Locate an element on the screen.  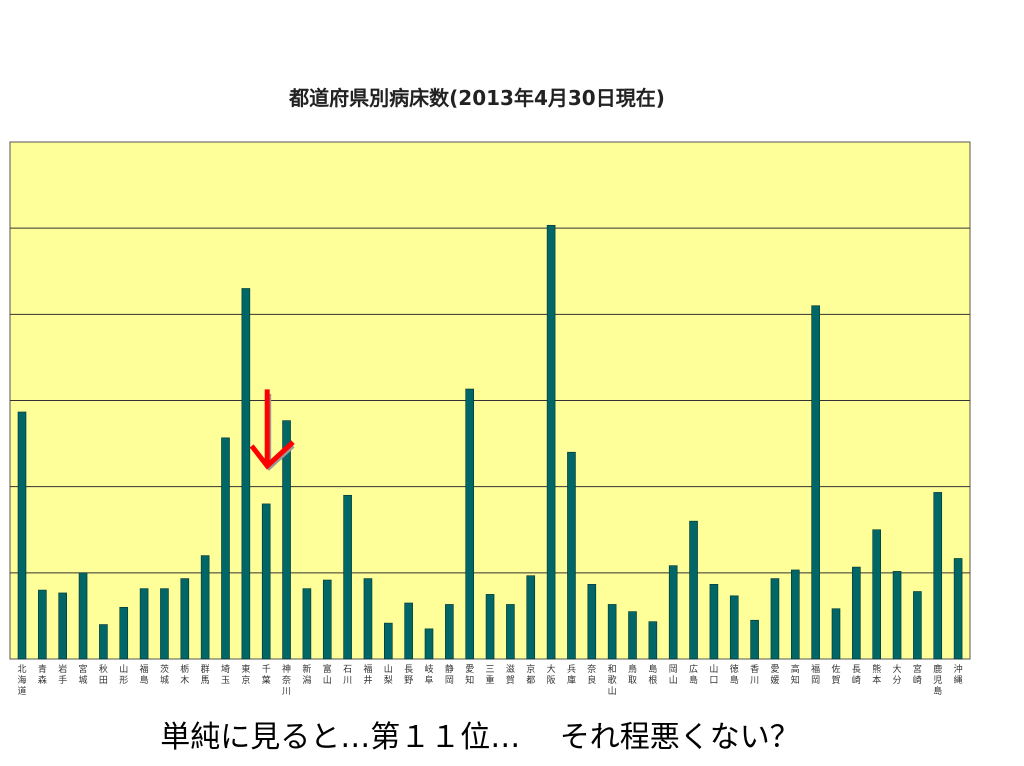
category-label: 茨城 is located at coordinates (164, 674).